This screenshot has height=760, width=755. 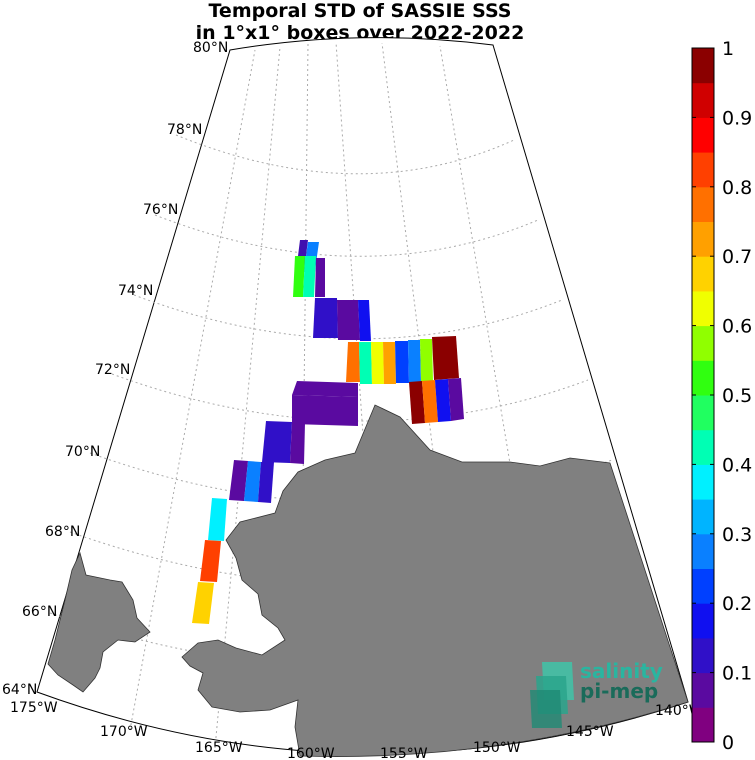 What do you see at coordinates (737, 257) in the screenshot?
I see `colorbar-tick-label: 0.7` at bounding box center [737, 257].